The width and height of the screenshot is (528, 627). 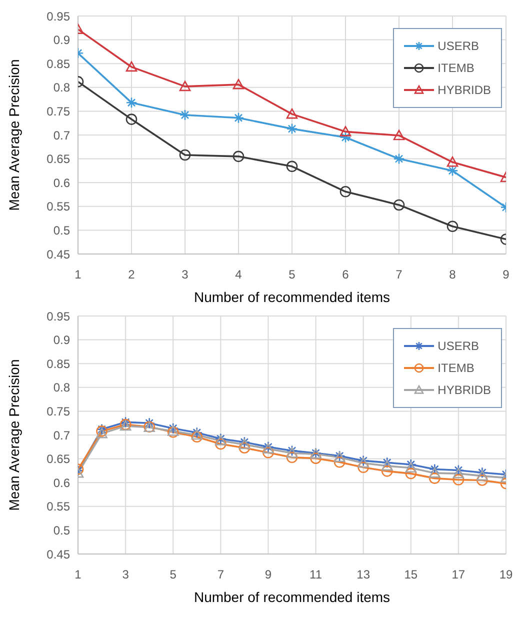 What do you see at coordinates (452, 275) in the screenshot?
I see `x-tick-label: 8` at bounding box center [452, 275].